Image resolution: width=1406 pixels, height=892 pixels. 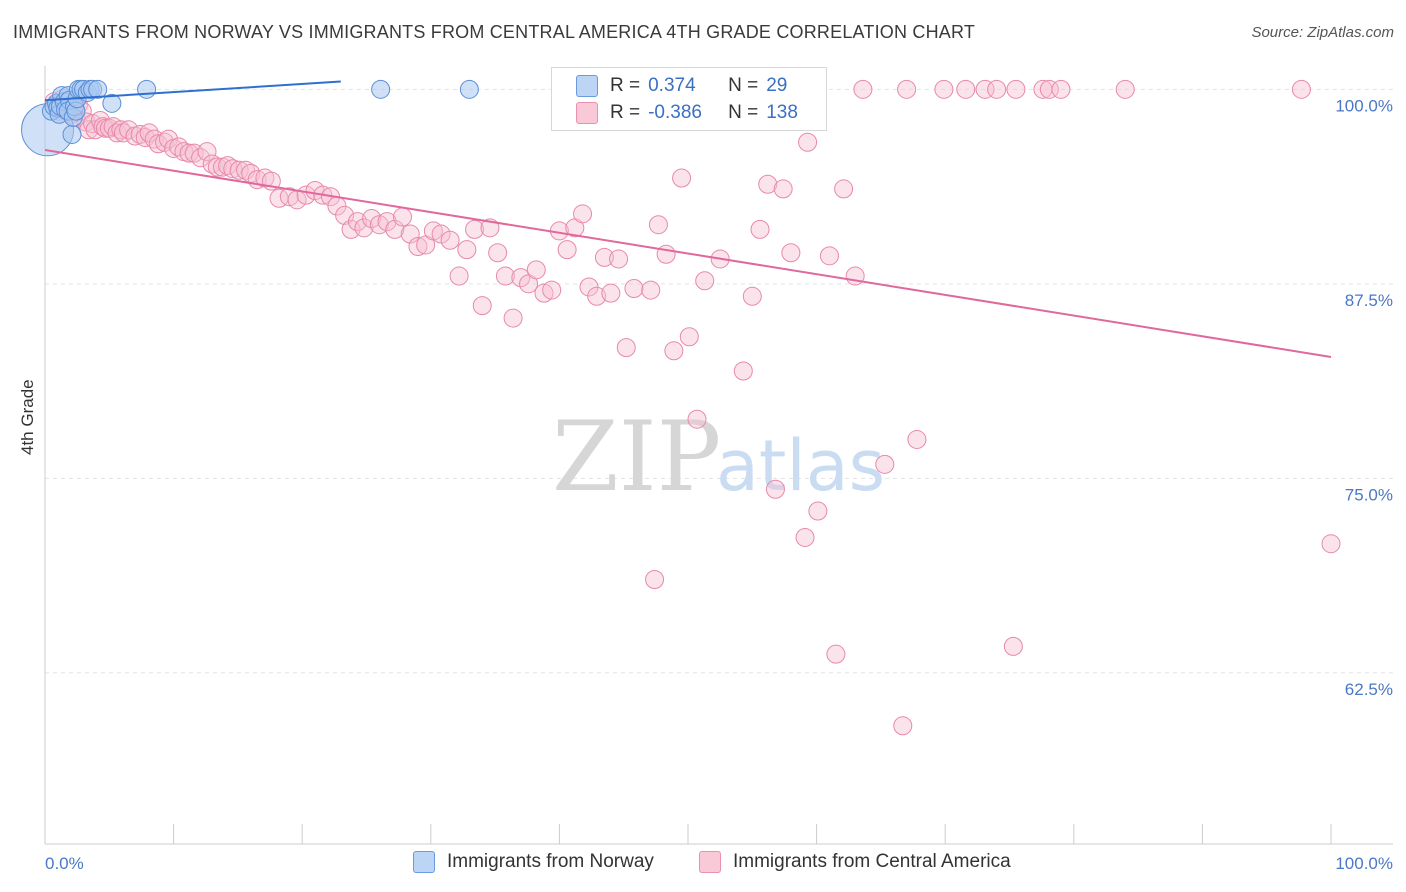 I want to click on correlation-legend: R = 0.374 N = 29 R = -0.386 N = 138, so click(x=689, y=99).